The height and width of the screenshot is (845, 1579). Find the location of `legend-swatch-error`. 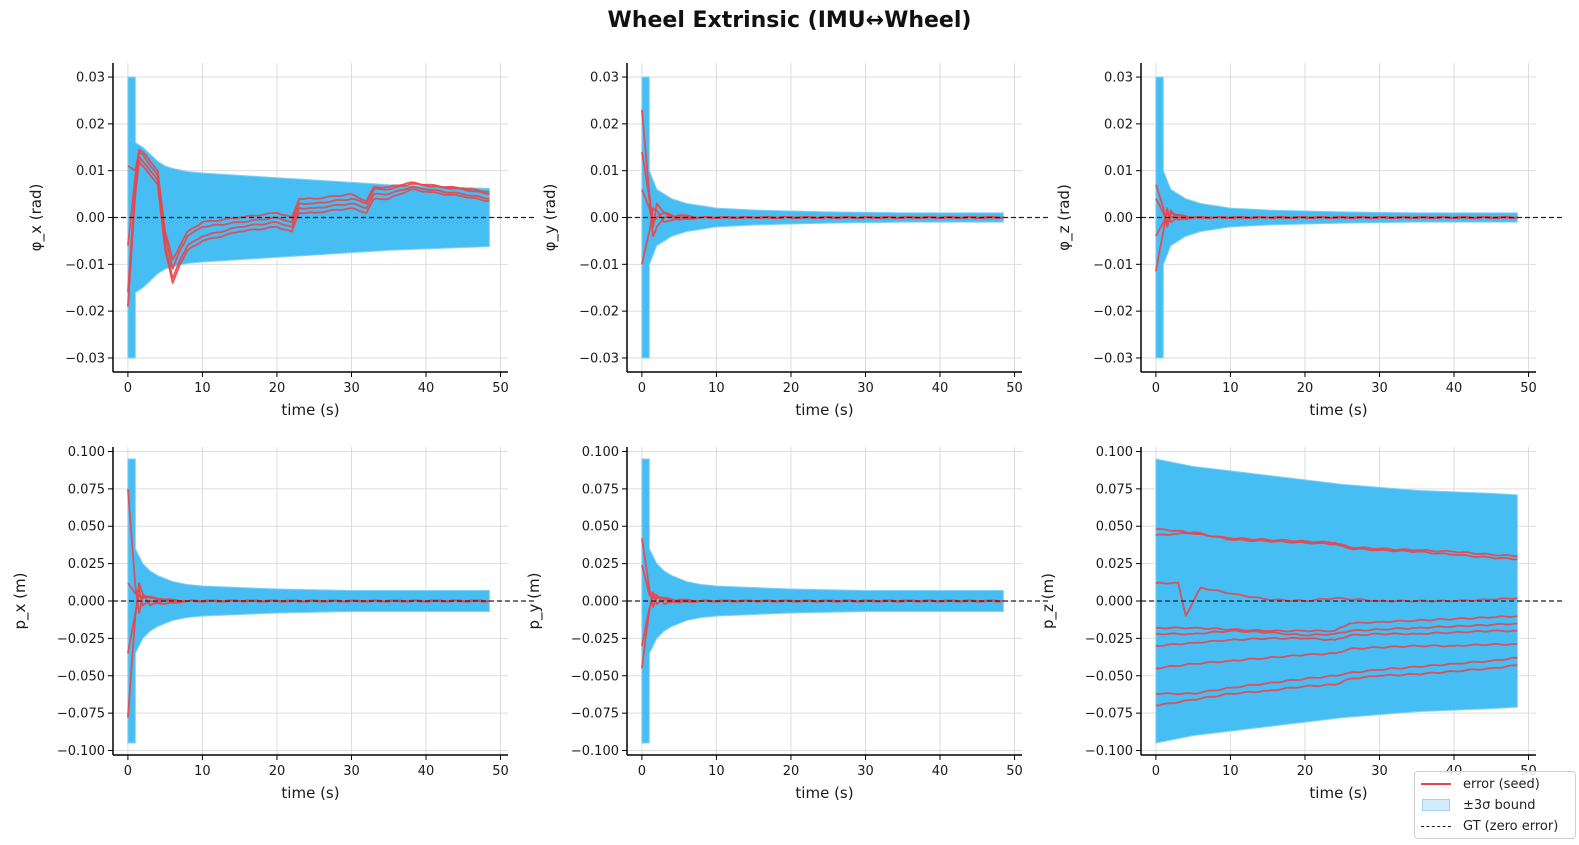

legend-swatch-error is located at coordinates (1436, 784).